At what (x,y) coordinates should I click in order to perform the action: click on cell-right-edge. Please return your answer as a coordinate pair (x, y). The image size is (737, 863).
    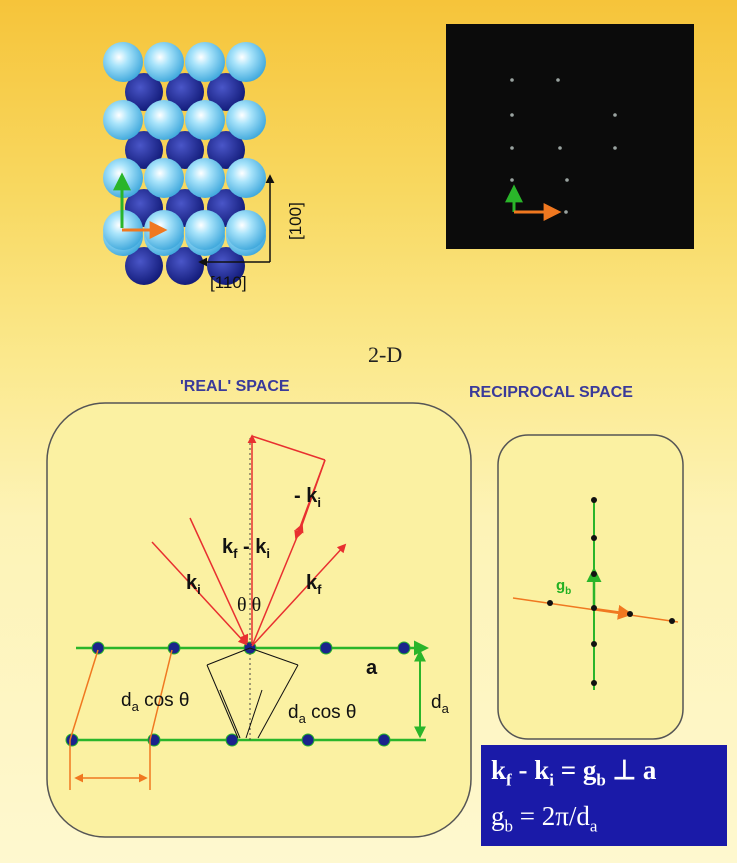
    Looking at the image, I should click on (161, 695).